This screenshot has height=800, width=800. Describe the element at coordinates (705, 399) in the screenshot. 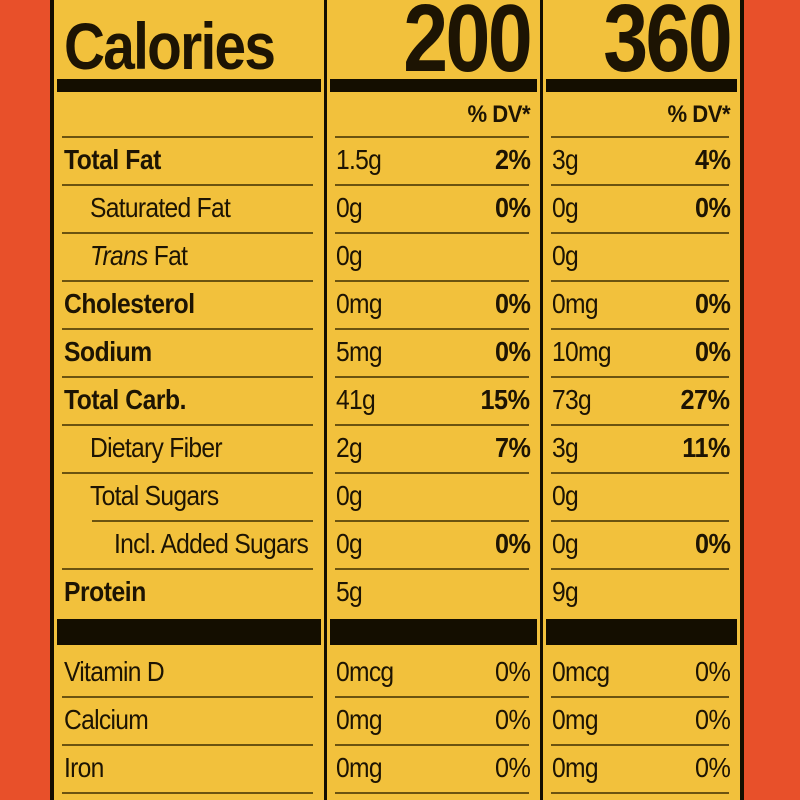

I see `daily-value-percent: 27%` at that location.